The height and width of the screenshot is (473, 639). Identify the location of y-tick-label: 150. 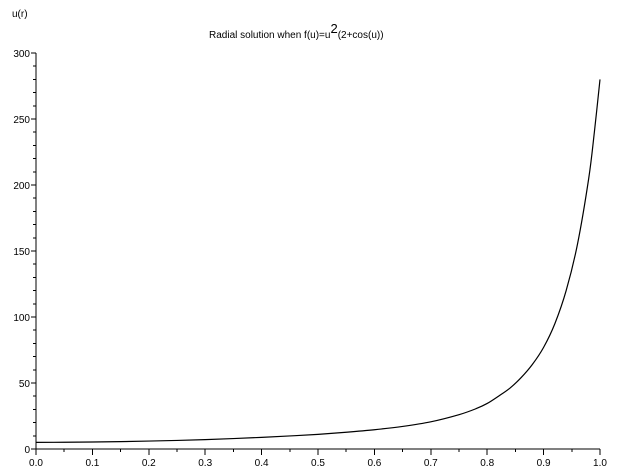
(21, 252).